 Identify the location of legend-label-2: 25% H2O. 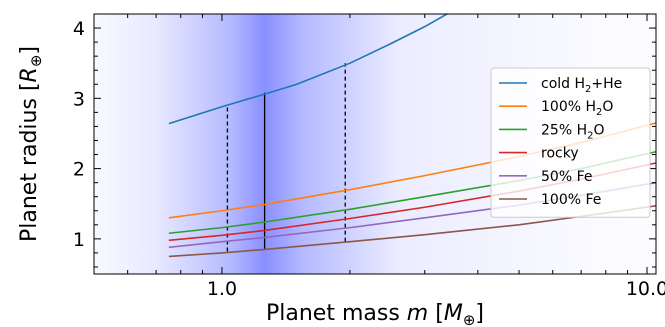
(573, 131).